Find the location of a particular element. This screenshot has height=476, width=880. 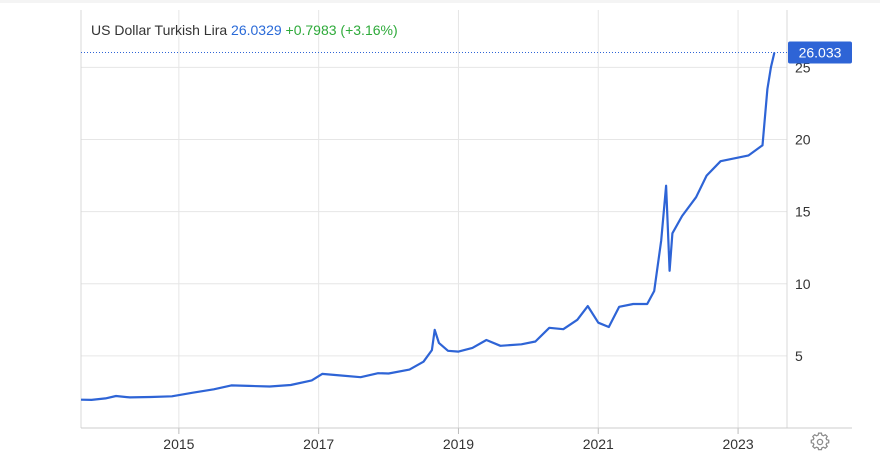

price-tag-background is located at coordinates (820, 52).